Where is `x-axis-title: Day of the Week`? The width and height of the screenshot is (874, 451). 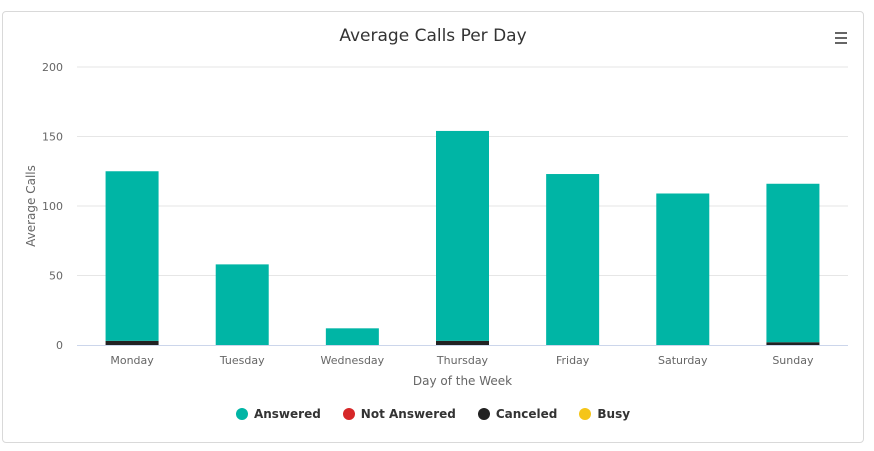 x-axis-title: Day of the Week is located at coordinates (462, 381).